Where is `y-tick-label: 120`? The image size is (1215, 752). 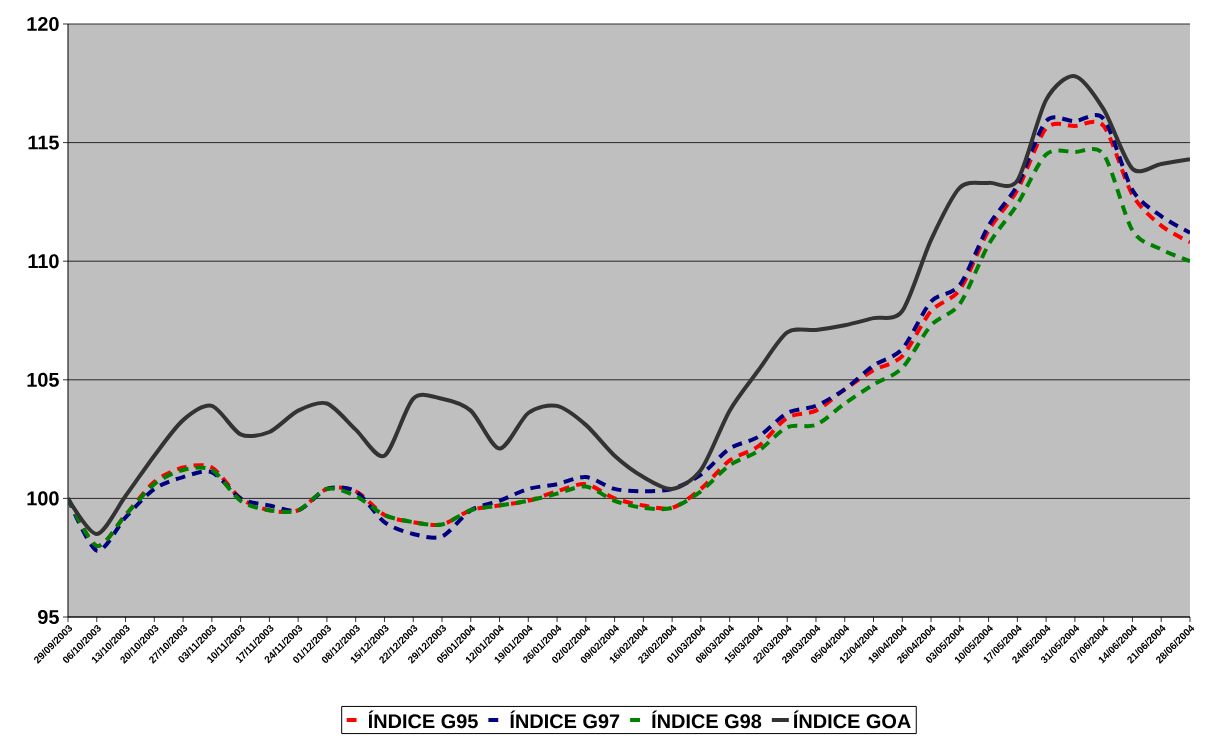
y-tick-label: 120 is located at coordinates (43, 24).